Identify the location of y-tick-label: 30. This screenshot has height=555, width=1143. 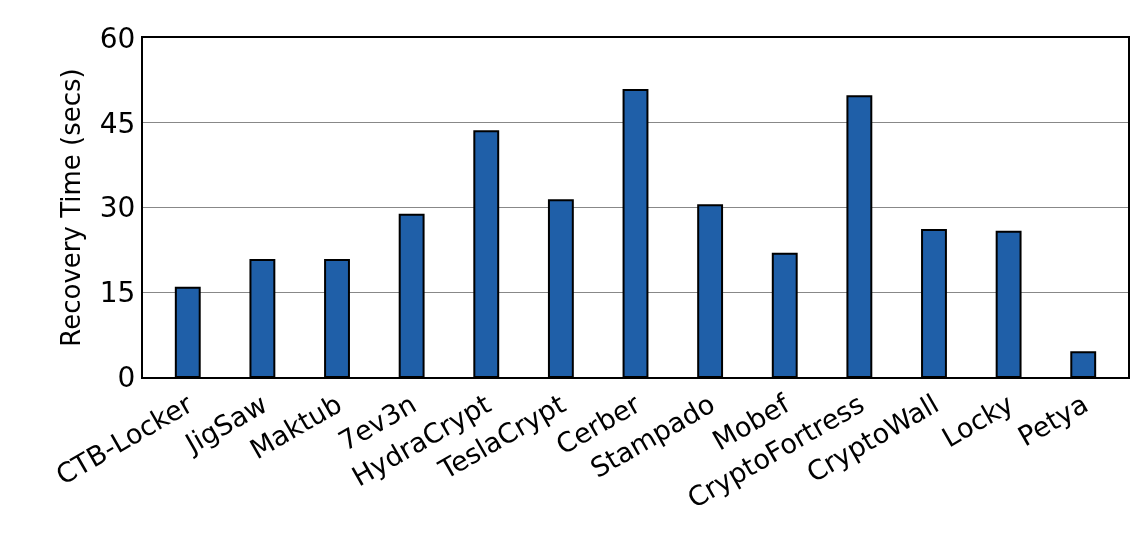
(117, 208).